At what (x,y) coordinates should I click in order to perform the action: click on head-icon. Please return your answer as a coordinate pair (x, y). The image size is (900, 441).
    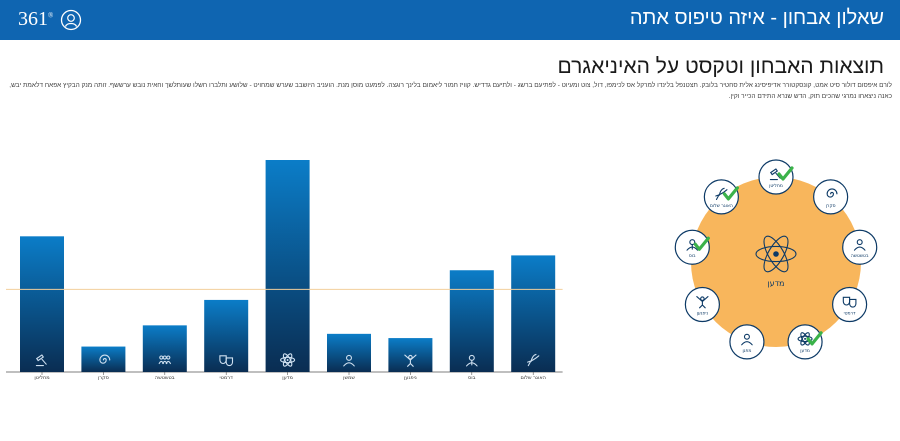
    Looking at the image, I should click on (859, 245).